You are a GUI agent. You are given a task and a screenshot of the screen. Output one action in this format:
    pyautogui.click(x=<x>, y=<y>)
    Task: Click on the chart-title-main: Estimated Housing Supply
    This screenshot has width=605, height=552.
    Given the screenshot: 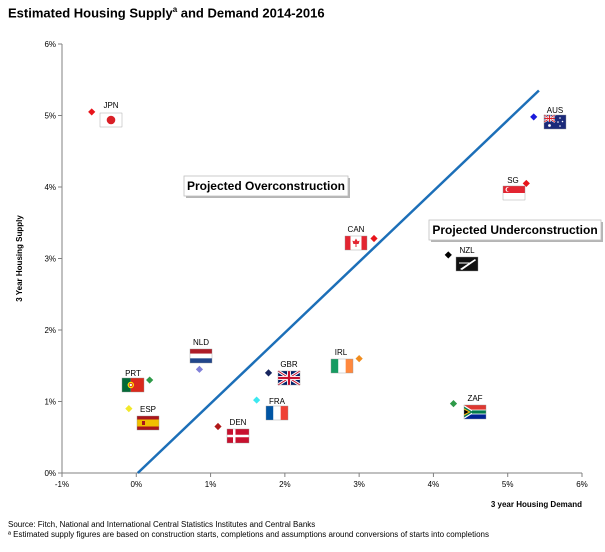 What is the action you would take?
    pyautogui.click(x=90, y=13)
    